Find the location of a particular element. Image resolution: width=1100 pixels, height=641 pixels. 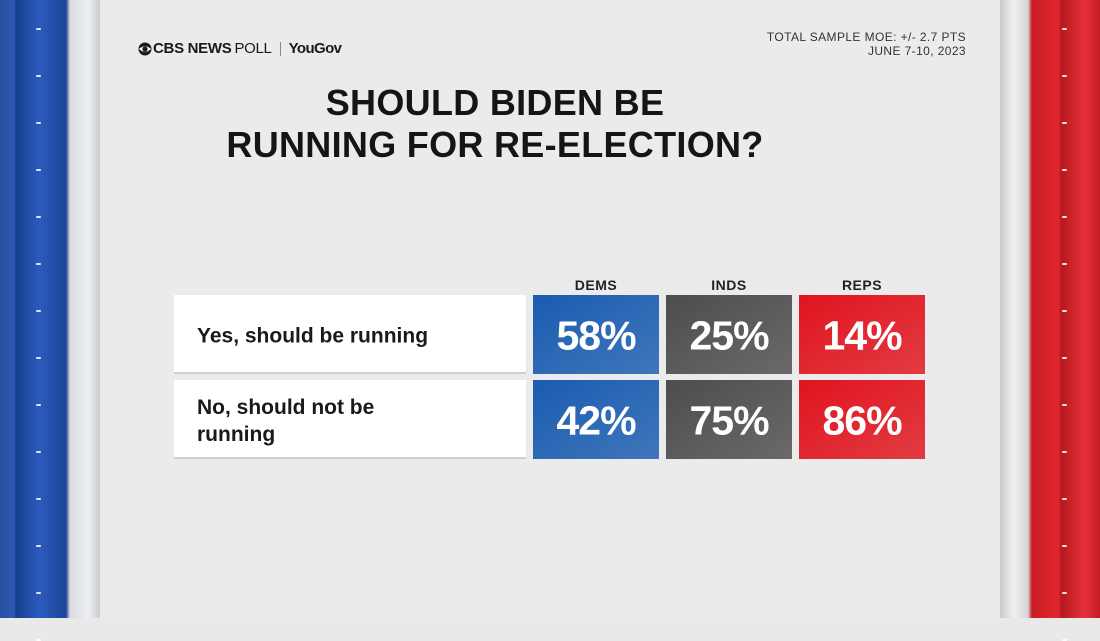

value-label-reps: 14% is located at coordinates (862, 336).